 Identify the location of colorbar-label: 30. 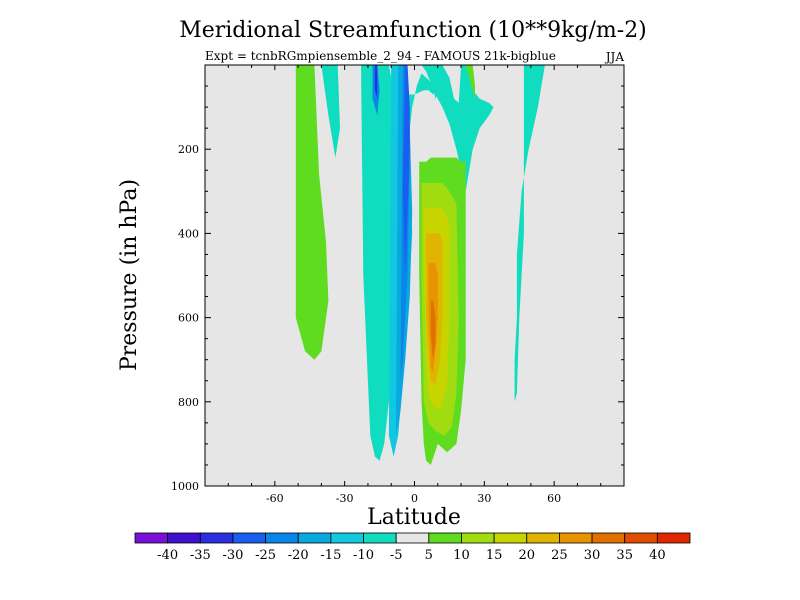
(592, 555).